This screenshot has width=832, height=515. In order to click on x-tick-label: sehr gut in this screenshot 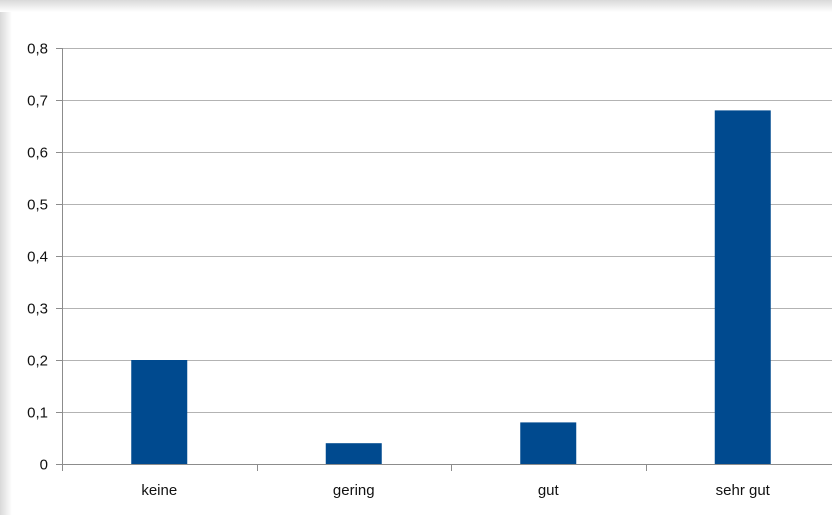, I will do `click(743, 490)`.